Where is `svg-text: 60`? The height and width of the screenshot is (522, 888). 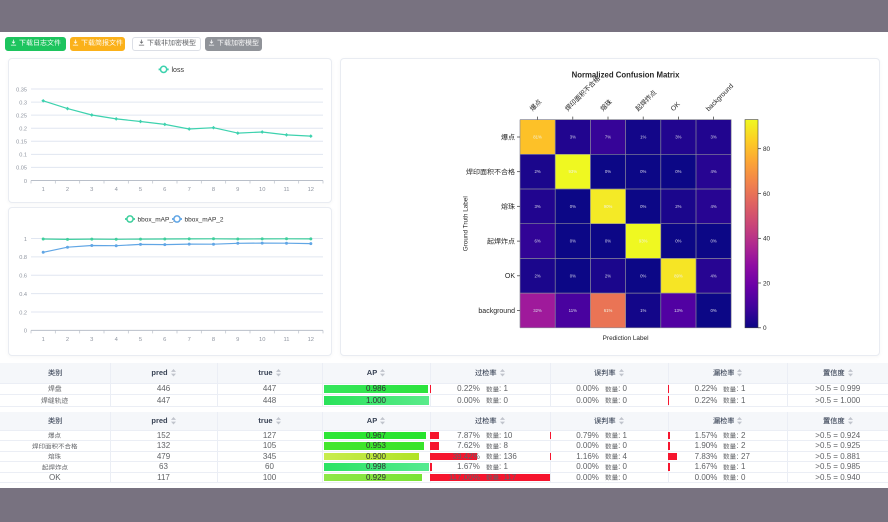 svg-text: 60 is located at coordinates (767, 194).